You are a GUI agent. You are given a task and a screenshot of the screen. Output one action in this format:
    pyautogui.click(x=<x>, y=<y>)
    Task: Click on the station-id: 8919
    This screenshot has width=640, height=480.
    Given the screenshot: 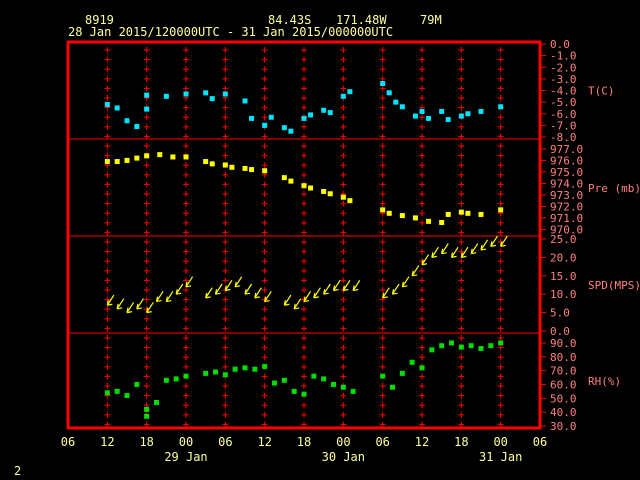 What is the action you would take?
    pyautogui.click(x=99, y=20)
    